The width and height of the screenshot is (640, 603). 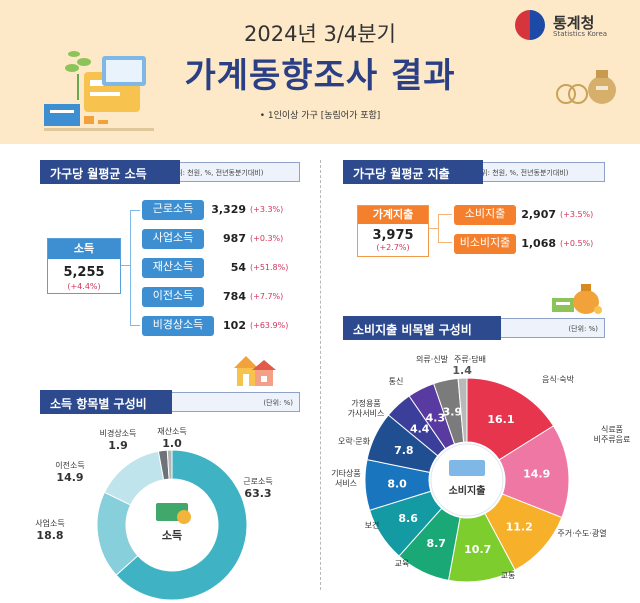 I want to click on income-item-value: 987, so click(x=234, y=238).